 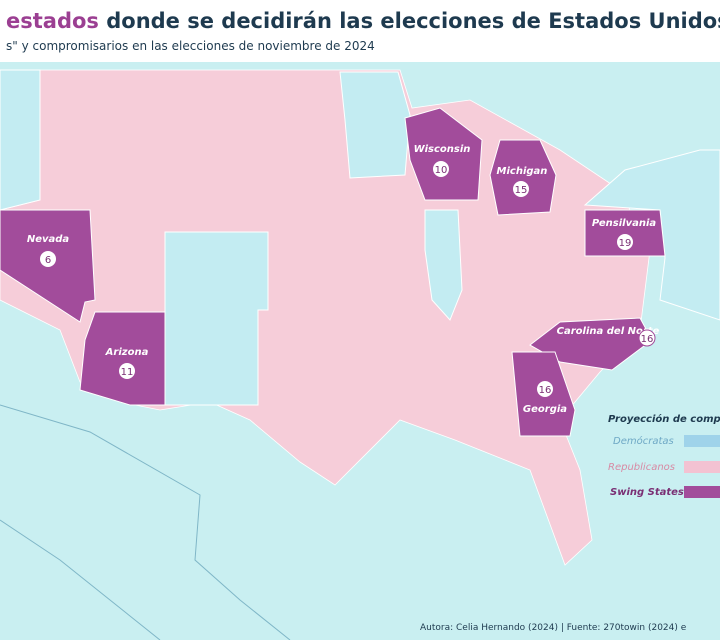 I want to click on colorado-newmexico-democrat, so click(x=216, y=318).